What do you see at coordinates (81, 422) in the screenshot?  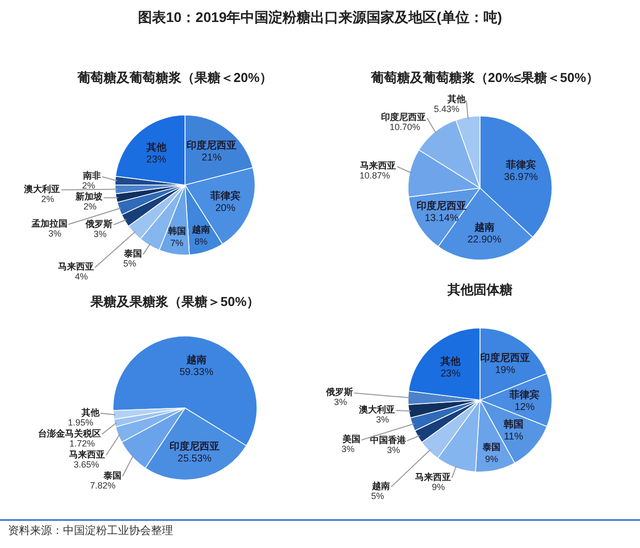 I see `data-label: 1.95%` at bounding box center [81, 422].